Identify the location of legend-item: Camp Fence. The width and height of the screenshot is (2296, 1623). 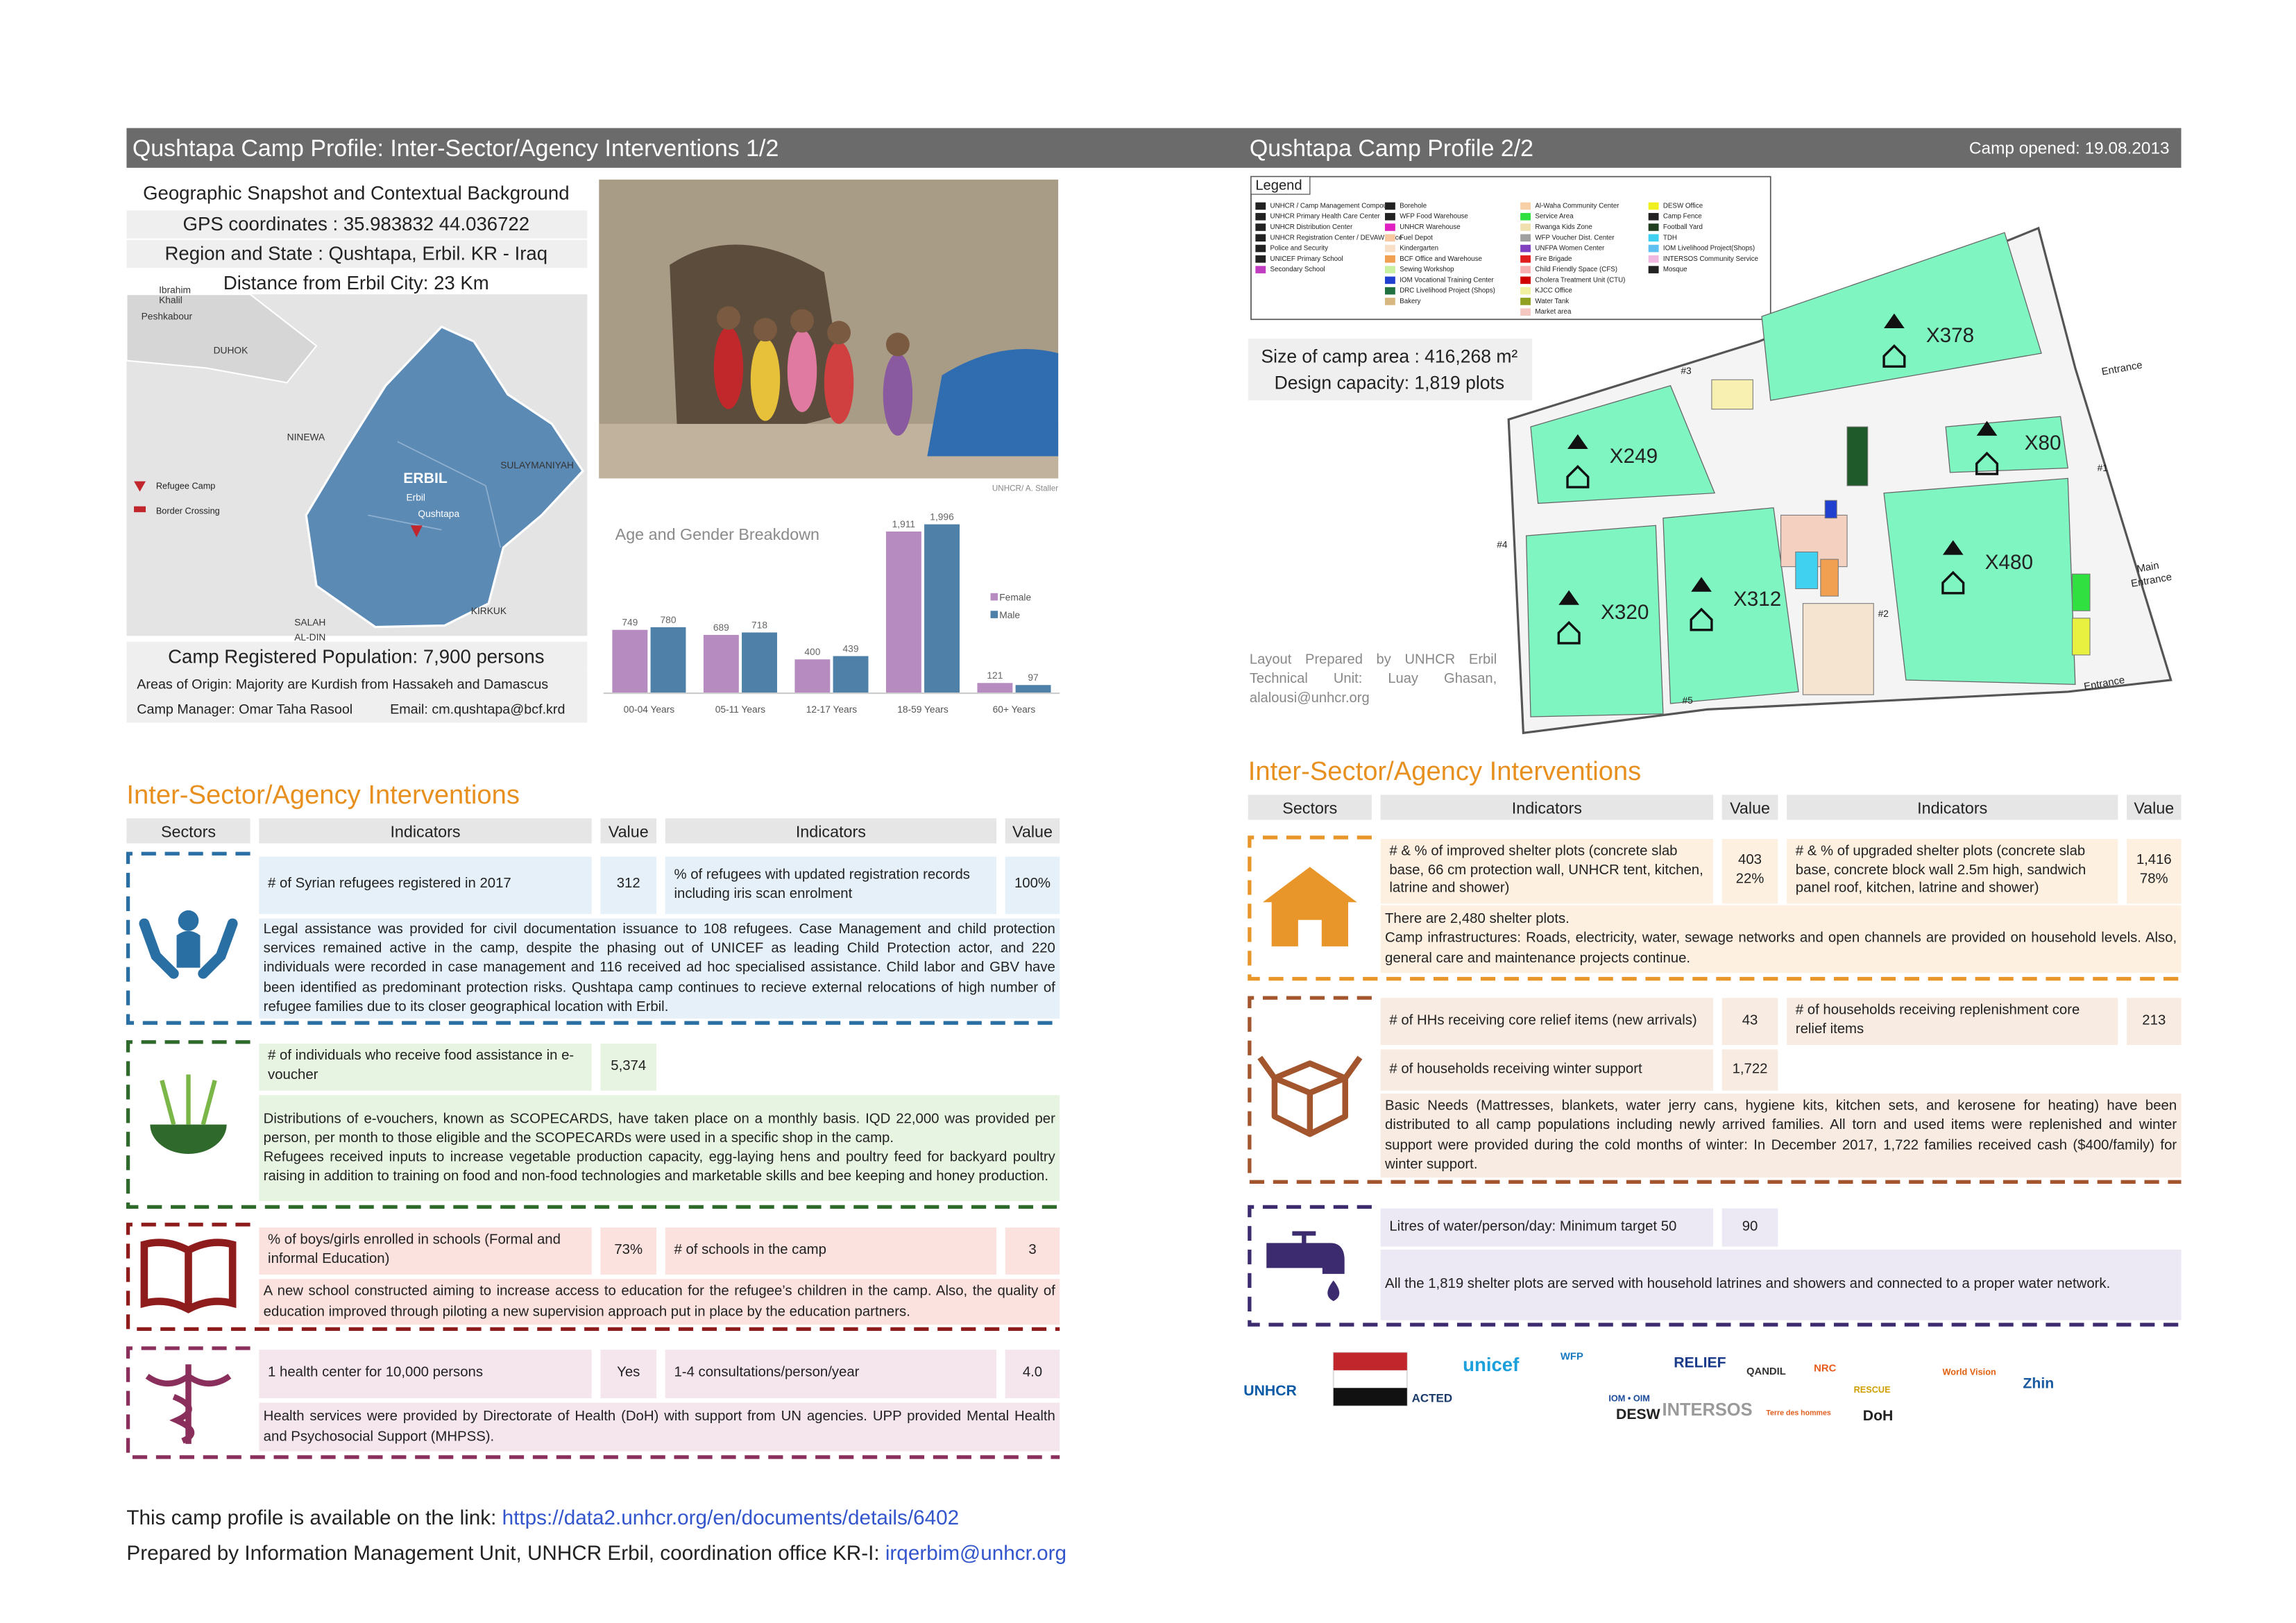
(1682, 217).